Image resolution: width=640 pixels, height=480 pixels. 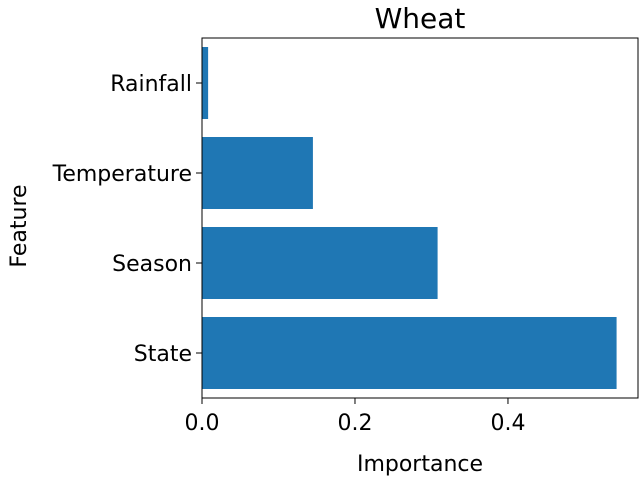 I want to click on y-axis: State Season Temperature Rainfall, so click(x=127, y=219).